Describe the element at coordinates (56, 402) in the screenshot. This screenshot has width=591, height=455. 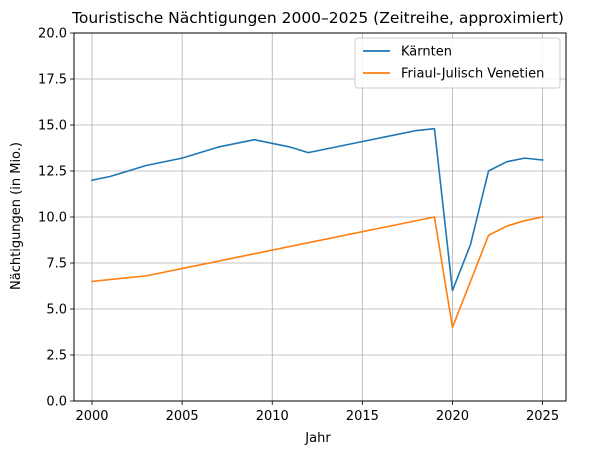
I see `y-tick-label: 0.0` at that location.